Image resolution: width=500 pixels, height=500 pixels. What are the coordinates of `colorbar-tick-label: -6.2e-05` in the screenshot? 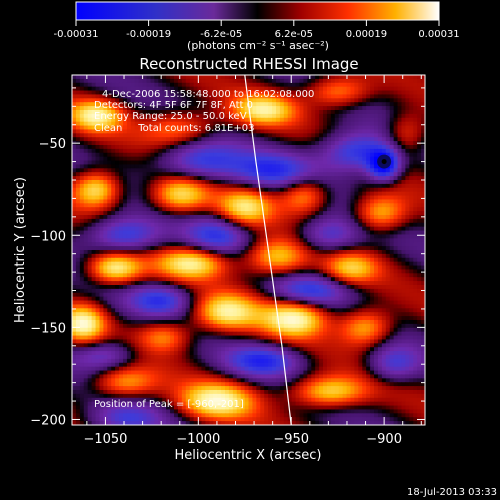 It's located at (221, 34).